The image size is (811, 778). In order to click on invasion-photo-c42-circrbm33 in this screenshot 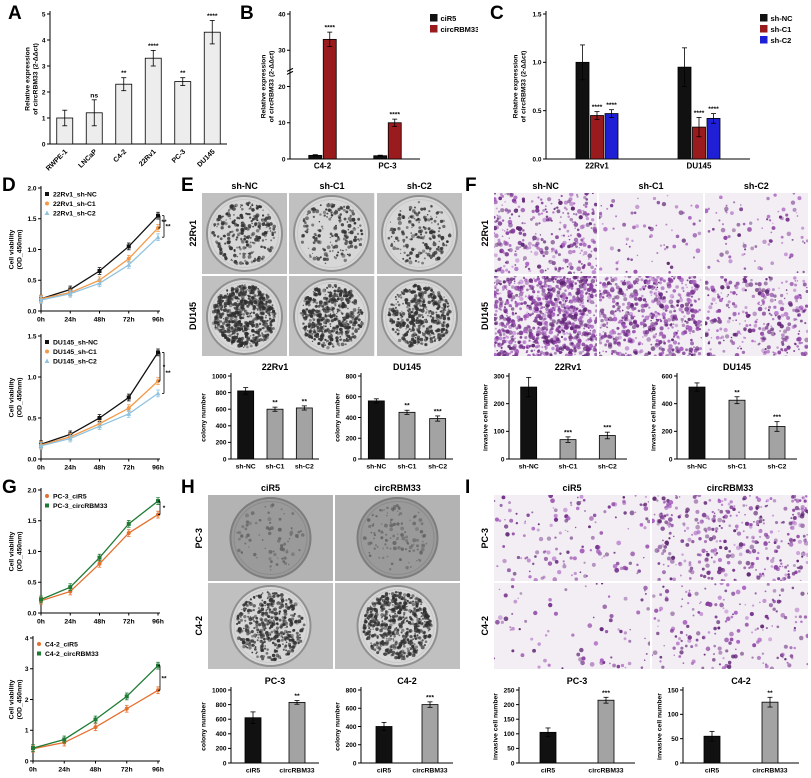, I will do `click(730, 626)`.